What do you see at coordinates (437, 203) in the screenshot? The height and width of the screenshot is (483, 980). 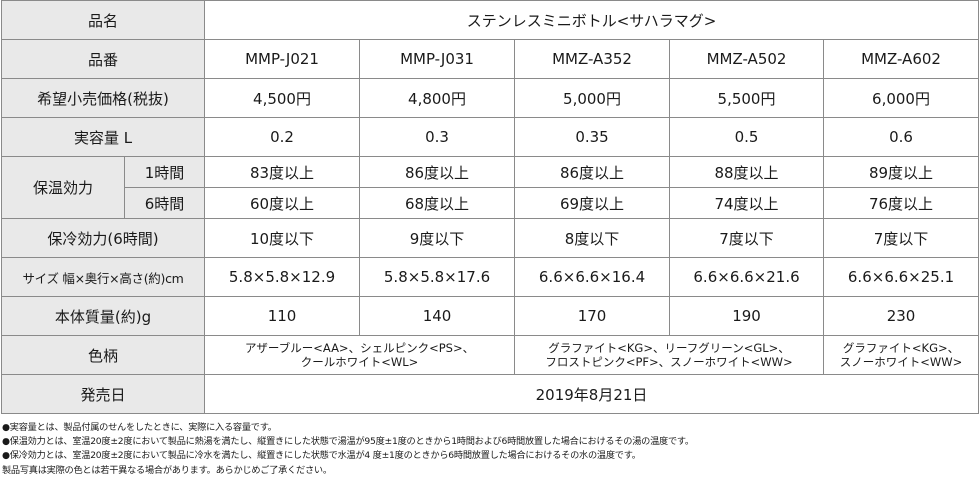 I see `heat-6h-cell: 68度以上` at bounding box center [437, 203].